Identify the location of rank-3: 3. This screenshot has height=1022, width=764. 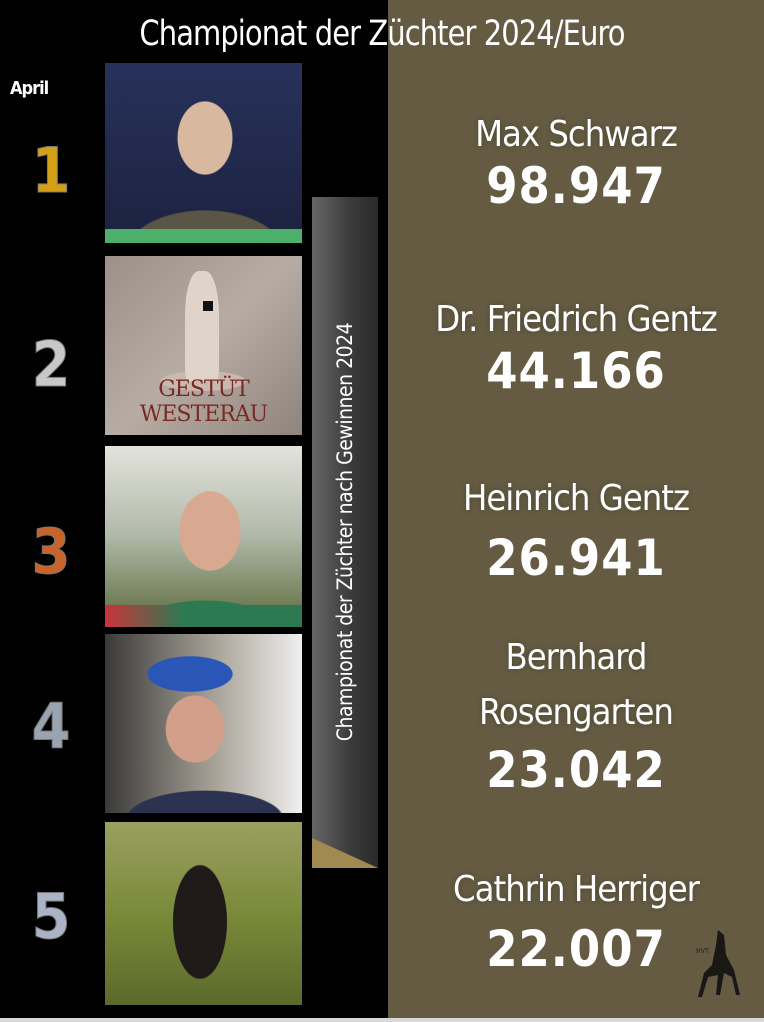
(51, 552).